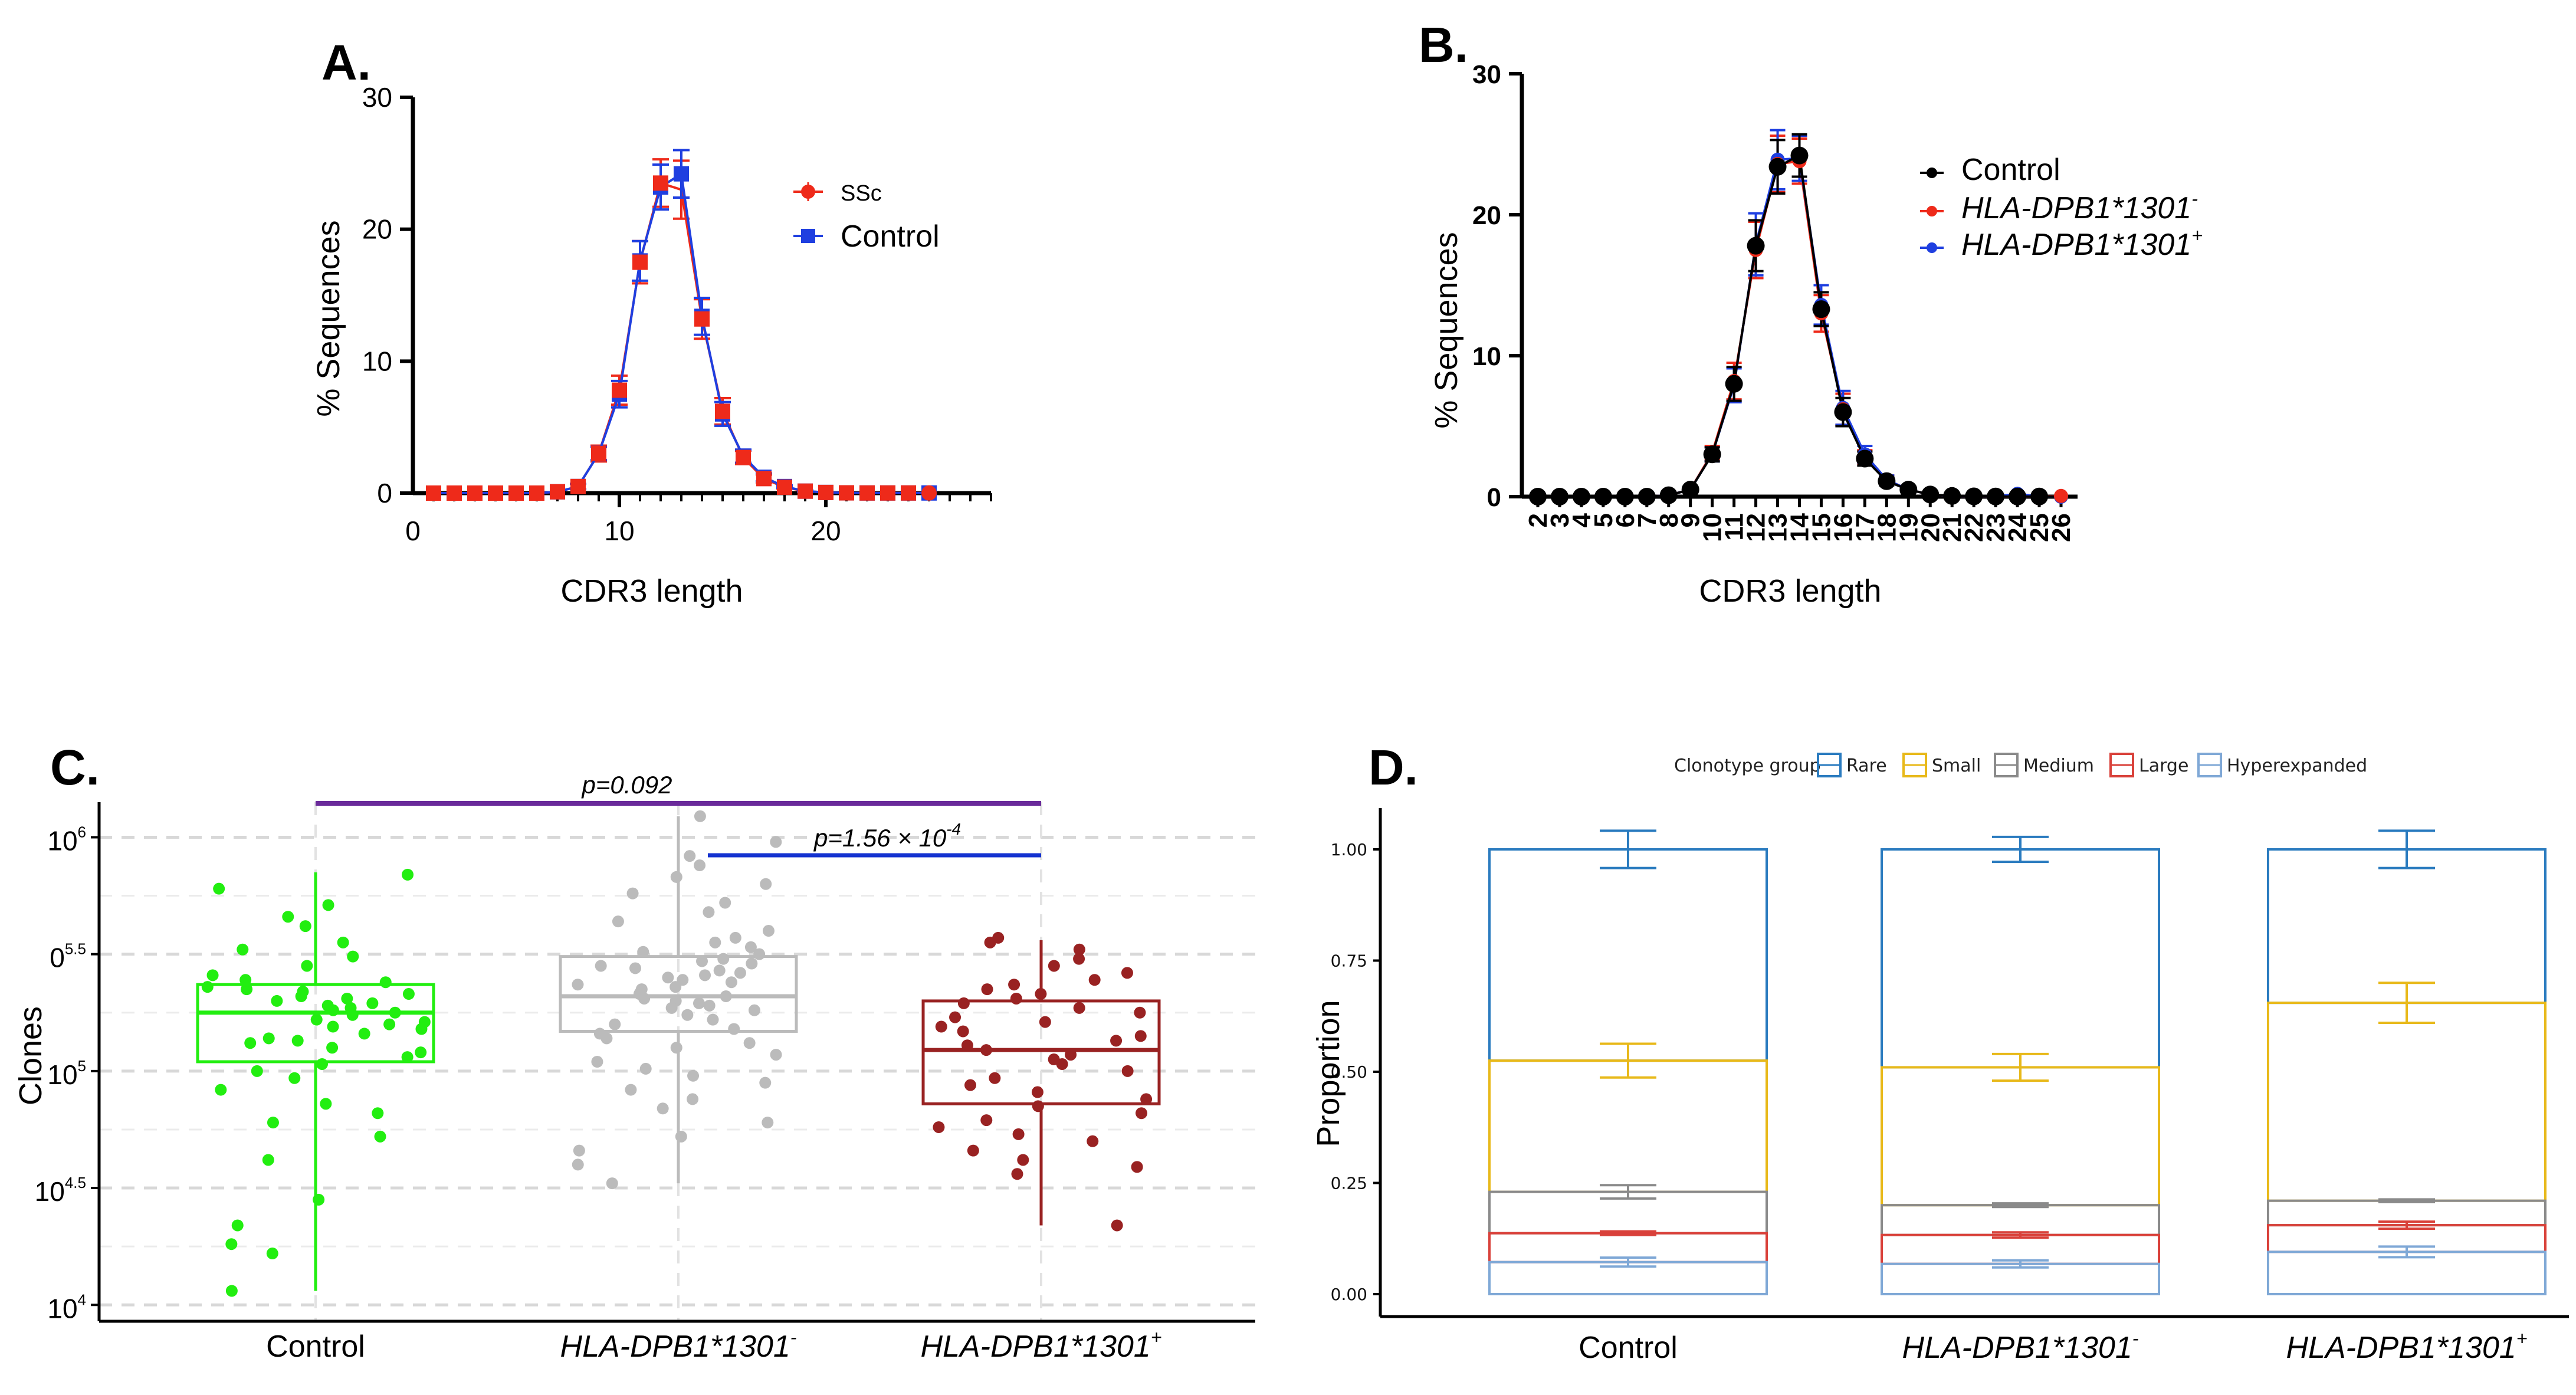  What do you see at coordinates (2020, 958) in the screenshot?
I see `bar-segment-rare` at bounding box center [2020, 958].